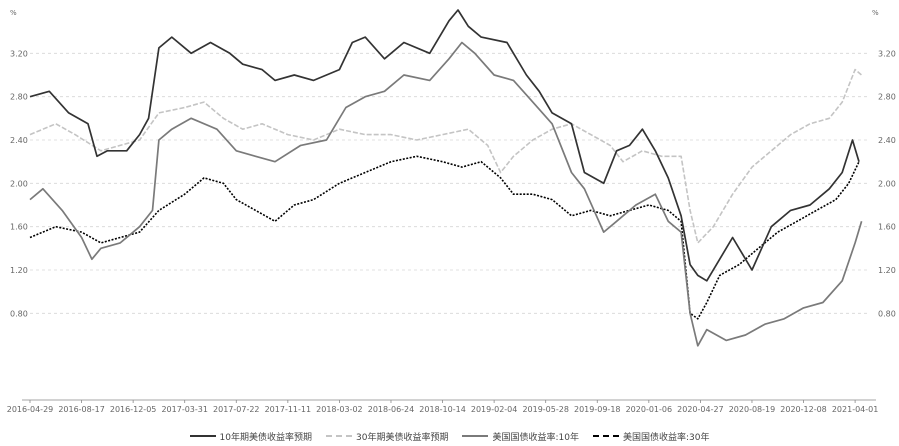 The width and height of the screenshot is (899, 446). Describe the element at coordinates (887, 313) in the screenshot. I see `y-tick-right: 0.80` at that location.